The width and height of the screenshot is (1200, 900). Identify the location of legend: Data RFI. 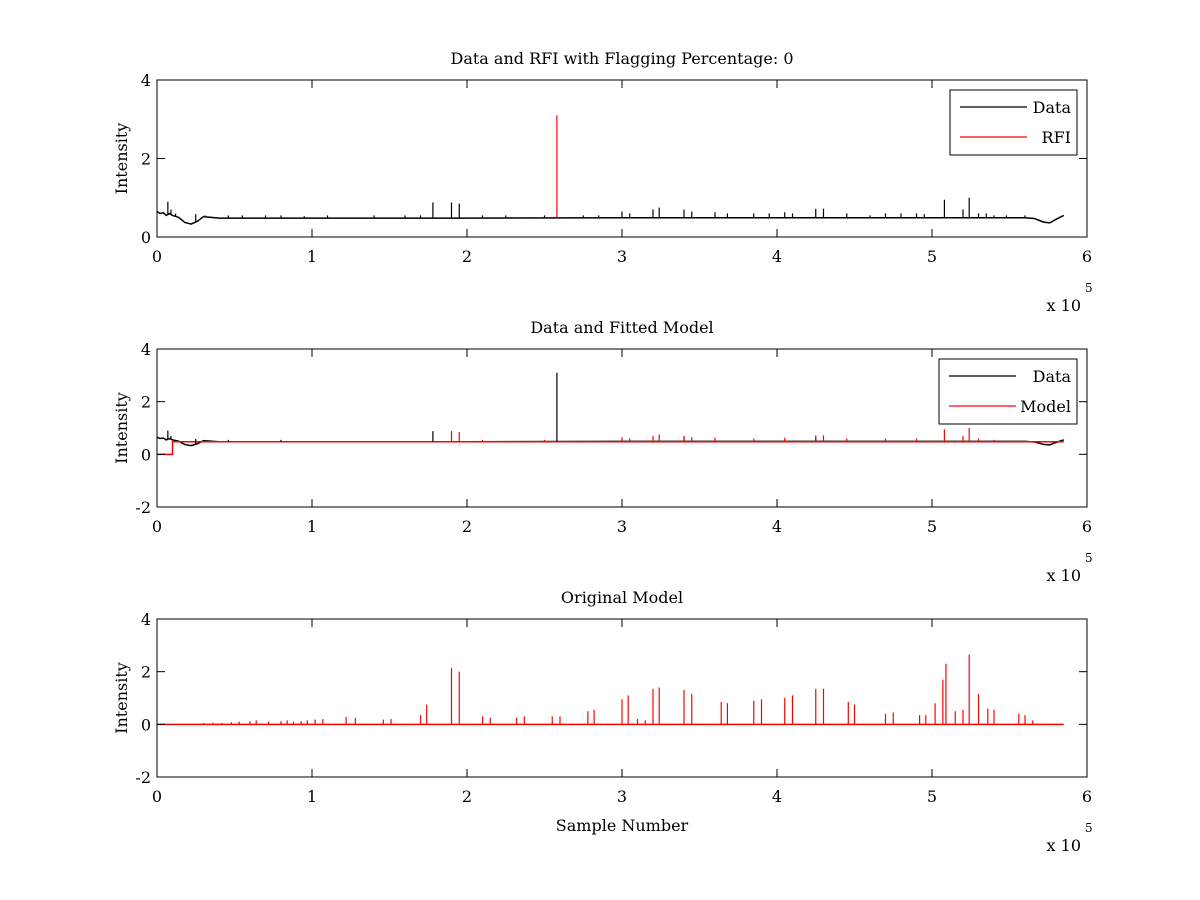
(1013, 122).